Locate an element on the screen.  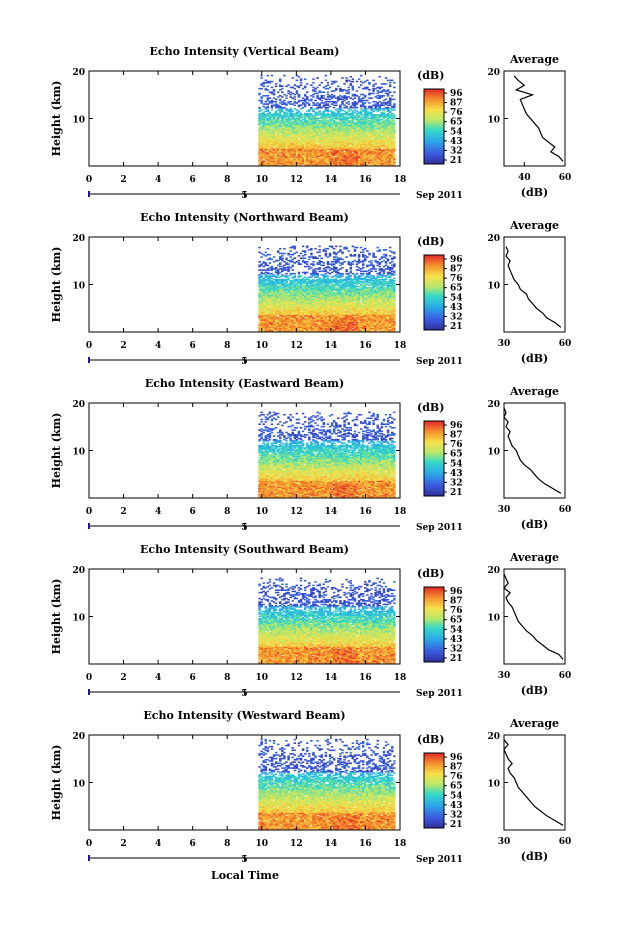
panel-title: Echo Intensity (Northward Beam) is located at coordinates (244, 217).